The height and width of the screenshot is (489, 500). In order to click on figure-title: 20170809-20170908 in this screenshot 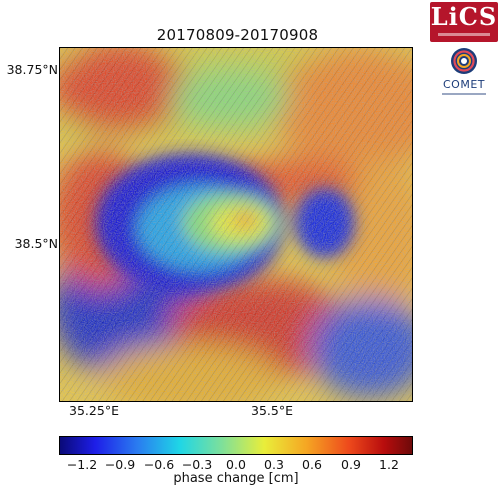, I will do `click(237, 35)`.